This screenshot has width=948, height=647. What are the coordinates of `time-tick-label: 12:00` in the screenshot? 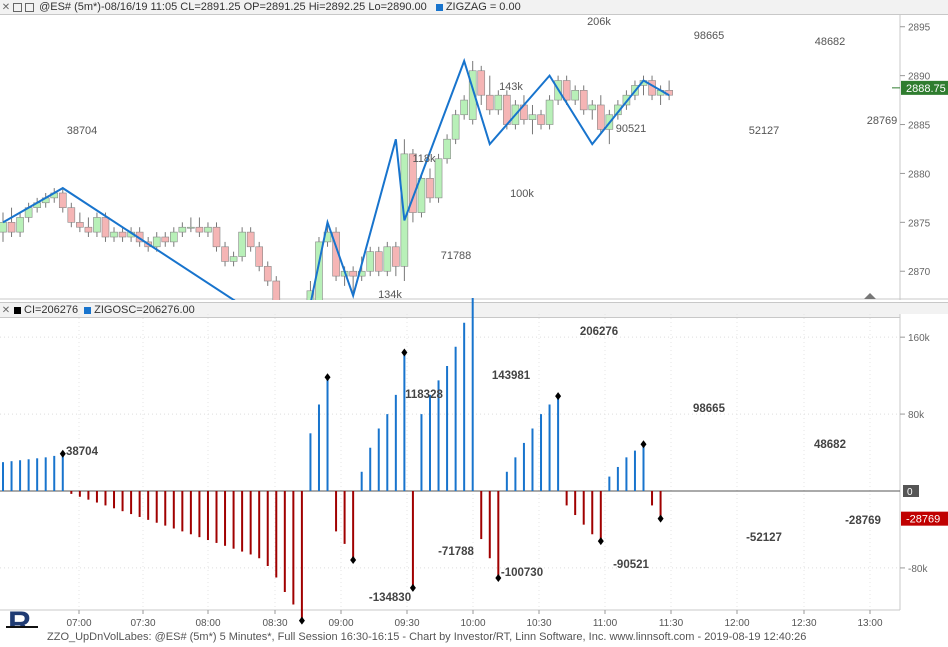 It's located at (736, 623).